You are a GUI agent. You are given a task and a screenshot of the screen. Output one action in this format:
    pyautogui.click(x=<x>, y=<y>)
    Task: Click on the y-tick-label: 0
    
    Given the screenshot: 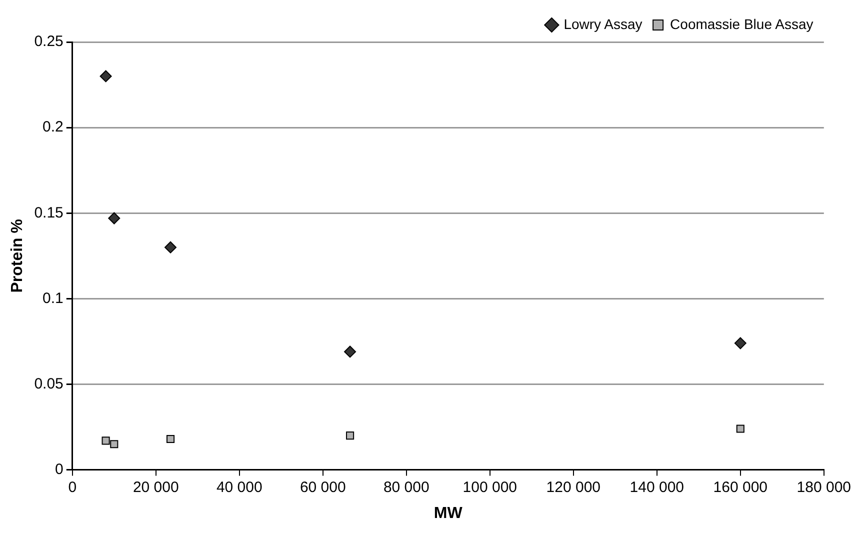 What is the action you would take?
    pyautogui.click(x=59, y=469)
    